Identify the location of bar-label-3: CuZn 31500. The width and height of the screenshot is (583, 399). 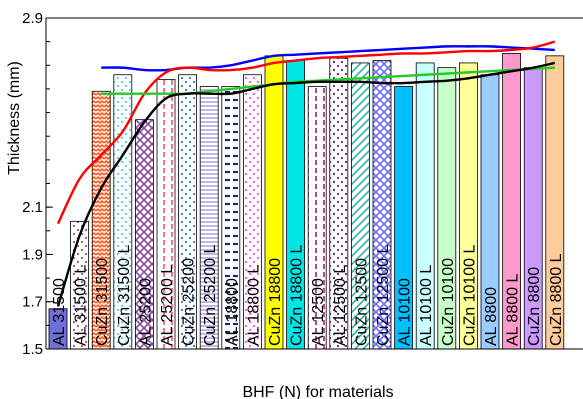
(102, 302).